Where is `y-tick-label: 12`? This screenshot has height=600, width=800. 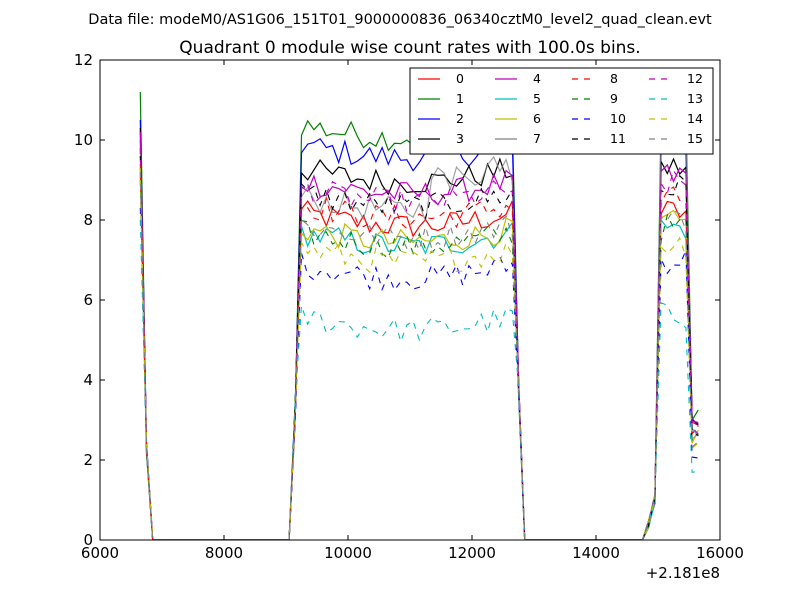 y-tick-label: 12 is located at coordinates (83, 60).